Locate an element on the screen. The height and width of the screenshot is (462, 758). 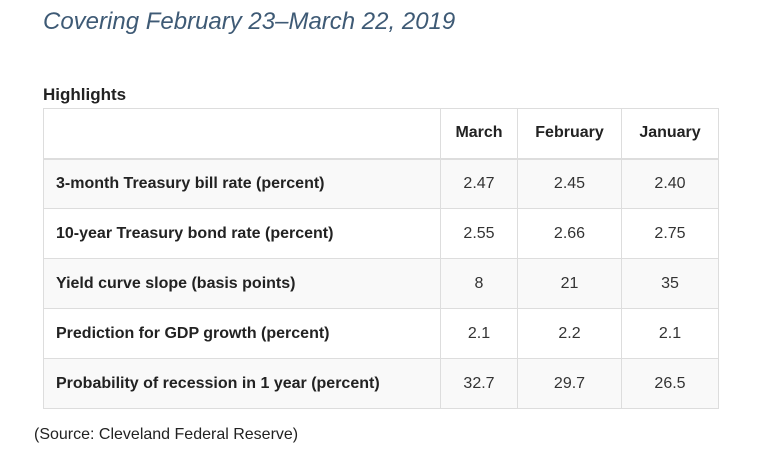
cell-march: 2.55 is located at coordinates (479, 233).